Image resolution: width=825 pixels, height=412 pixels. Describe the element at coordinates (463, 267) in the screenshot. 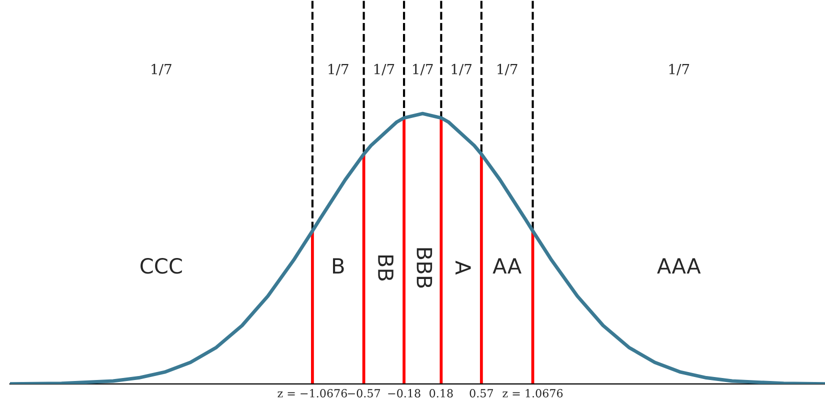

I see `annotation: A` at that location.